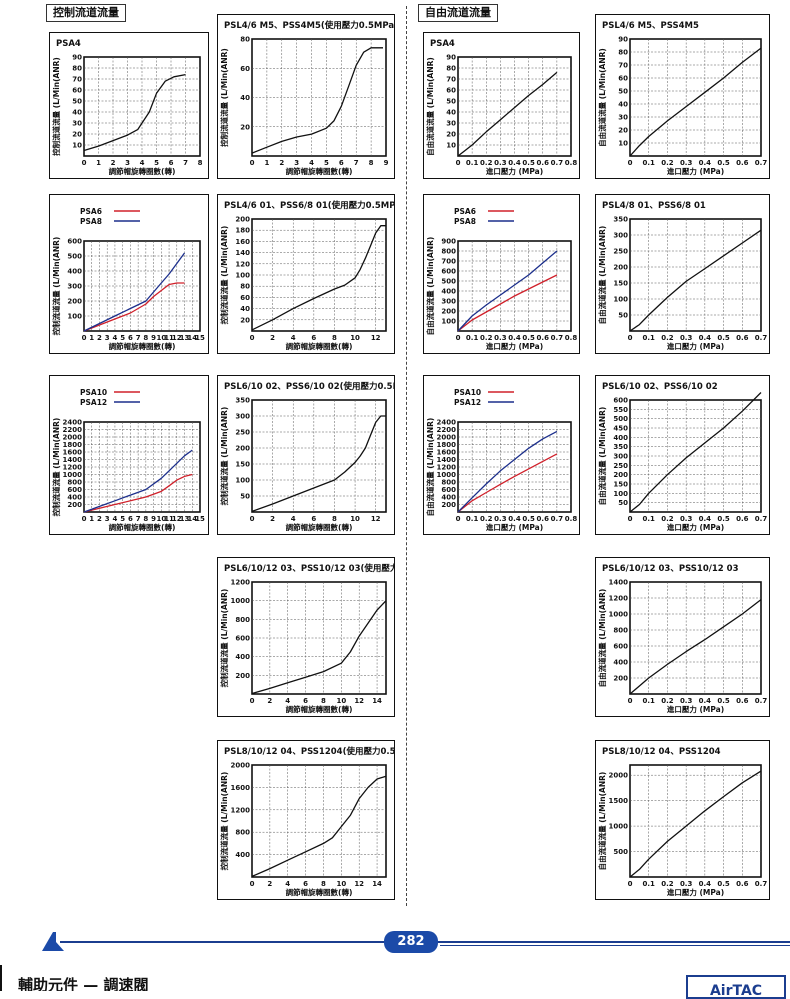 The image size is (790, 999). I want to click on y-tick-label: 1000, so click(447, 475).